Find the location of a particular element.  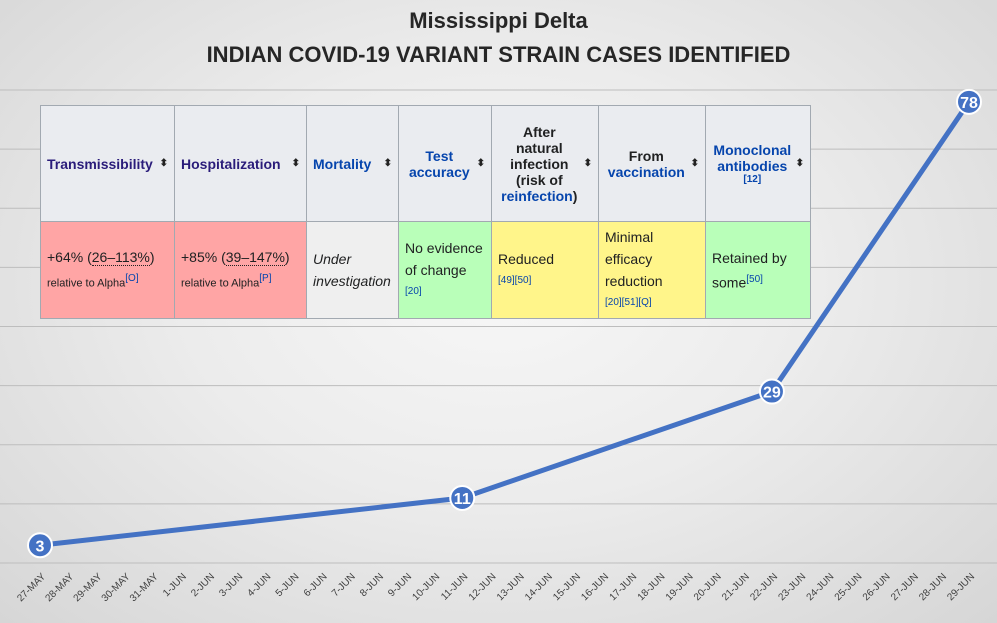

x-tick-label: 30-MAY is located at coordinates (116, 587).